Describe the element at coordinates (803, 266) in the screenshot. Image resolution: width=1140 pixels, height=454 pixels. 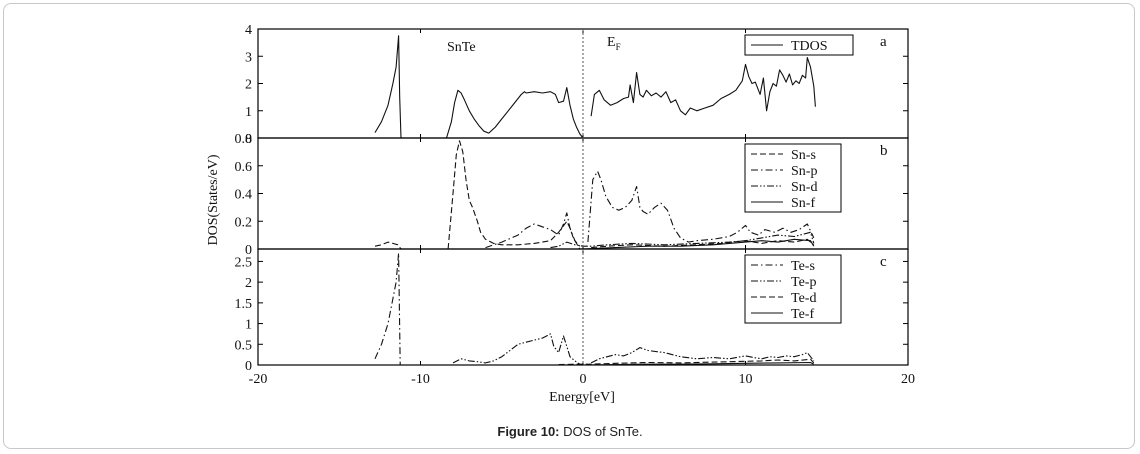
I see `legend-label-te-s: Te-s` at that location.